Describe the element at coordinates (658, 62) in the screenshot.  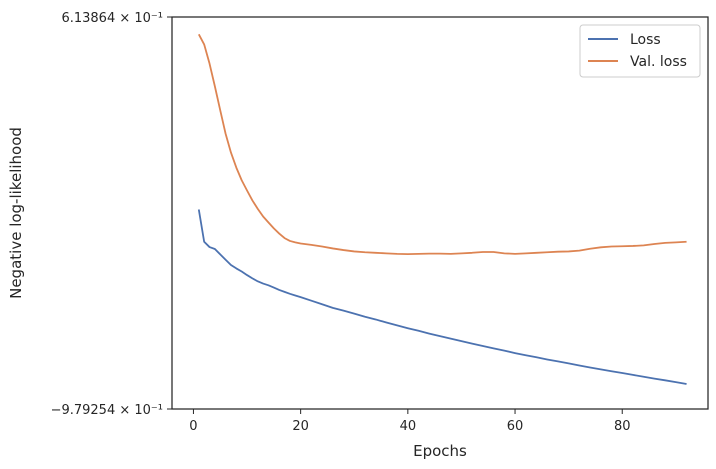
I see `legend-label-val-loss: Val. loss` at that location.